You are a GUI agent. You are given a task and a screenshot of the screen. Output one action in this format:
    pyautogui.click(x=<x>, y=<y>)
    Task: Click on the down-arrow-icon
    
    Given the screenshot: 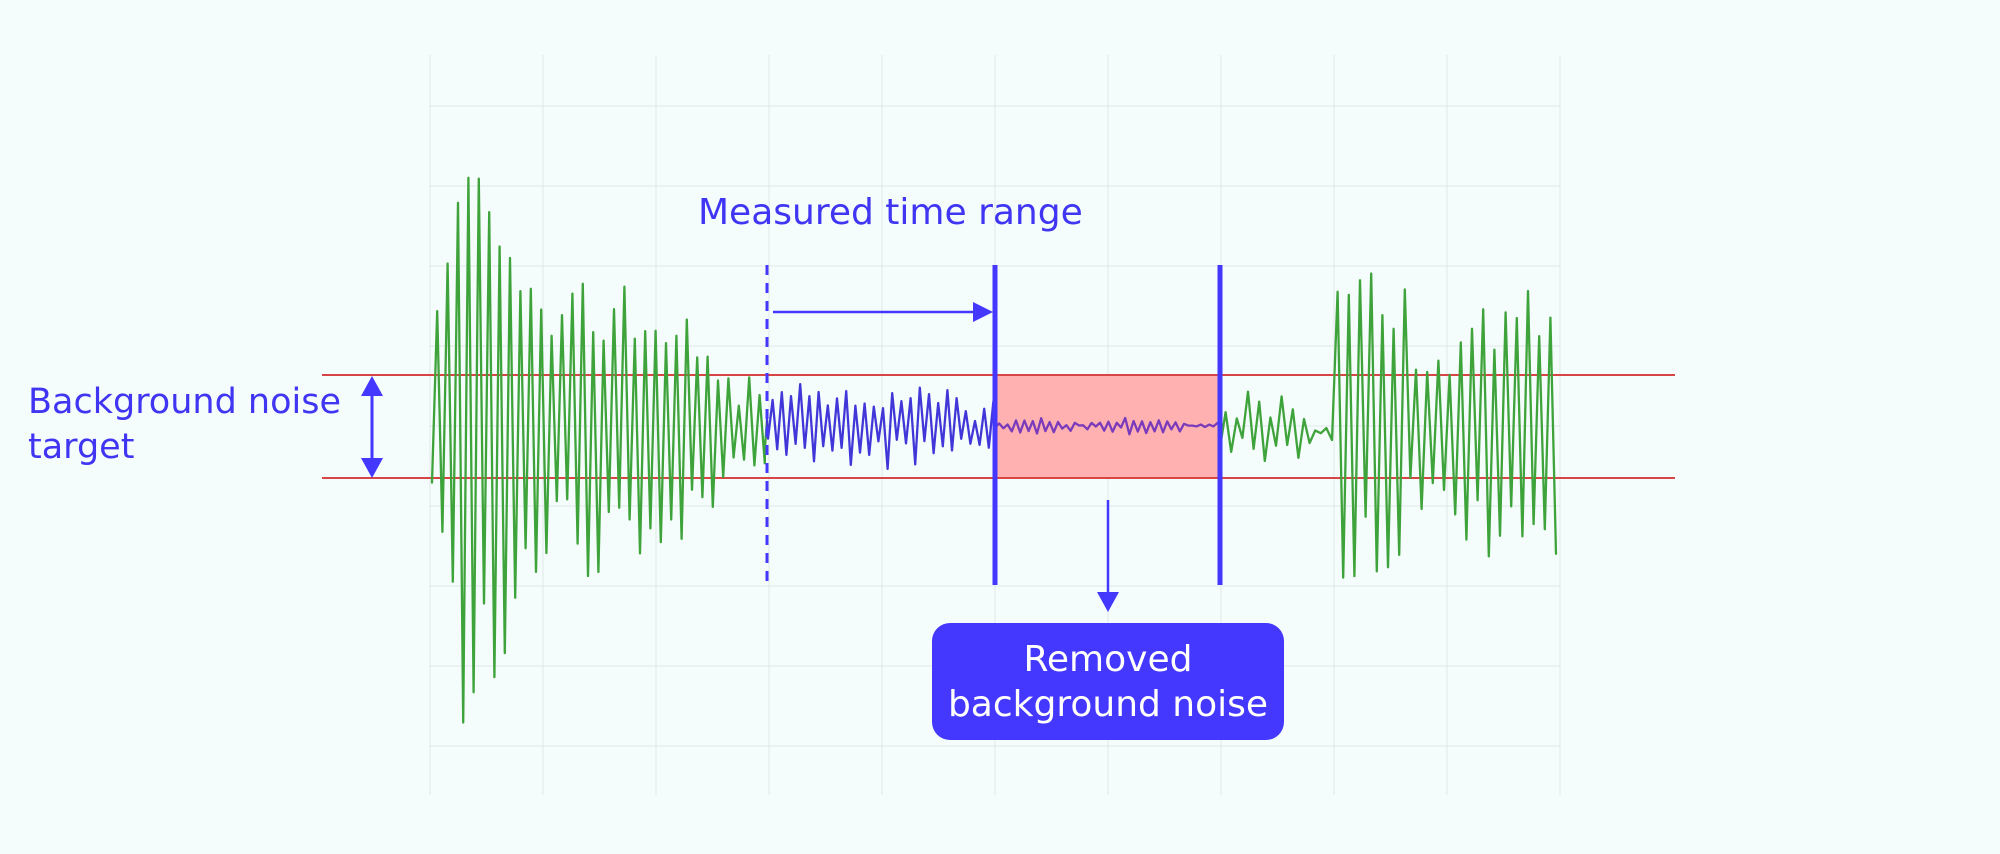 What is the action you would take?
    pyautogui.click(x=1108, y=556)
    